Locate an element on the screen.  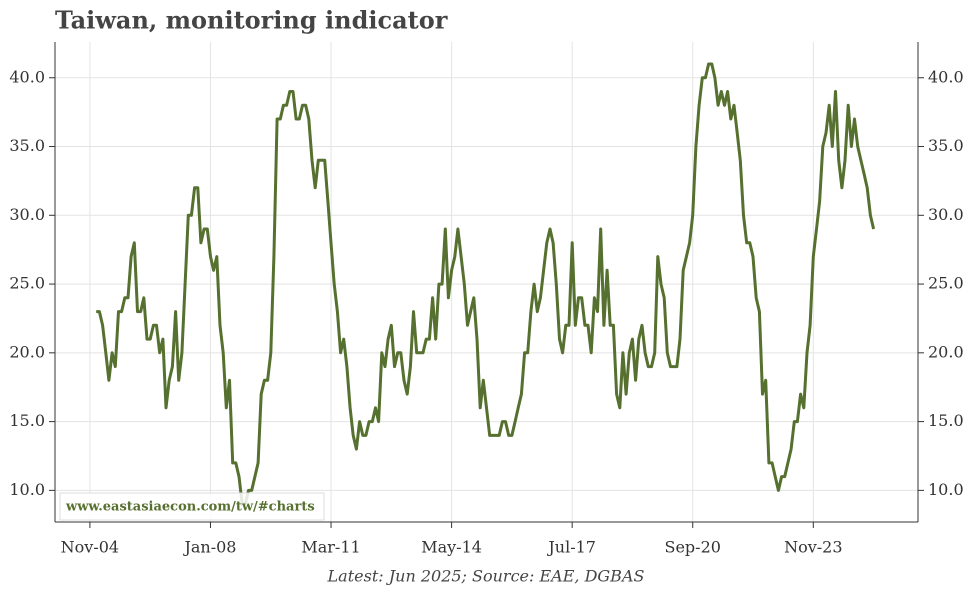
y2-tick-label: 30.0 is located at coordinates (946, 214).